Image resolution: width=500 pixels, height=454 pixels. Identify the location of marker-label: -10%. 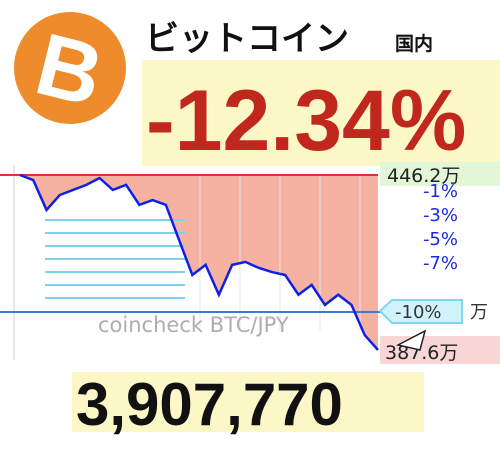
(418, 312).